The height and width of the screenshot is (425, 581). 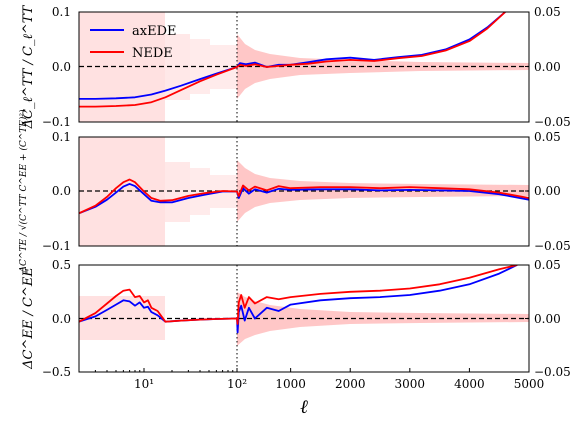 I want to click on ylabel-te: ΔC^TE / √(C^TT C^EE + (C^TE)²), so click(x=23, y=191).